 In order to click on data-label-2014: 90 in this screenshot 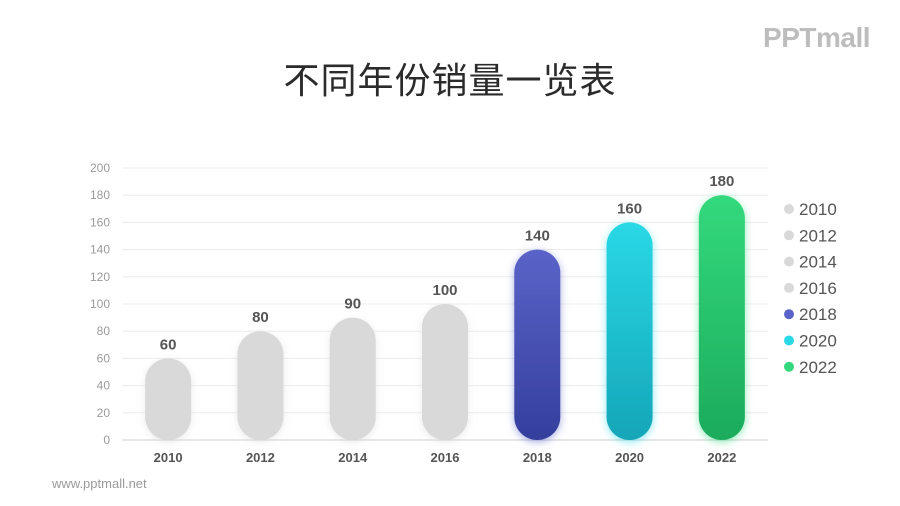, I will do `click(352, 304)`.